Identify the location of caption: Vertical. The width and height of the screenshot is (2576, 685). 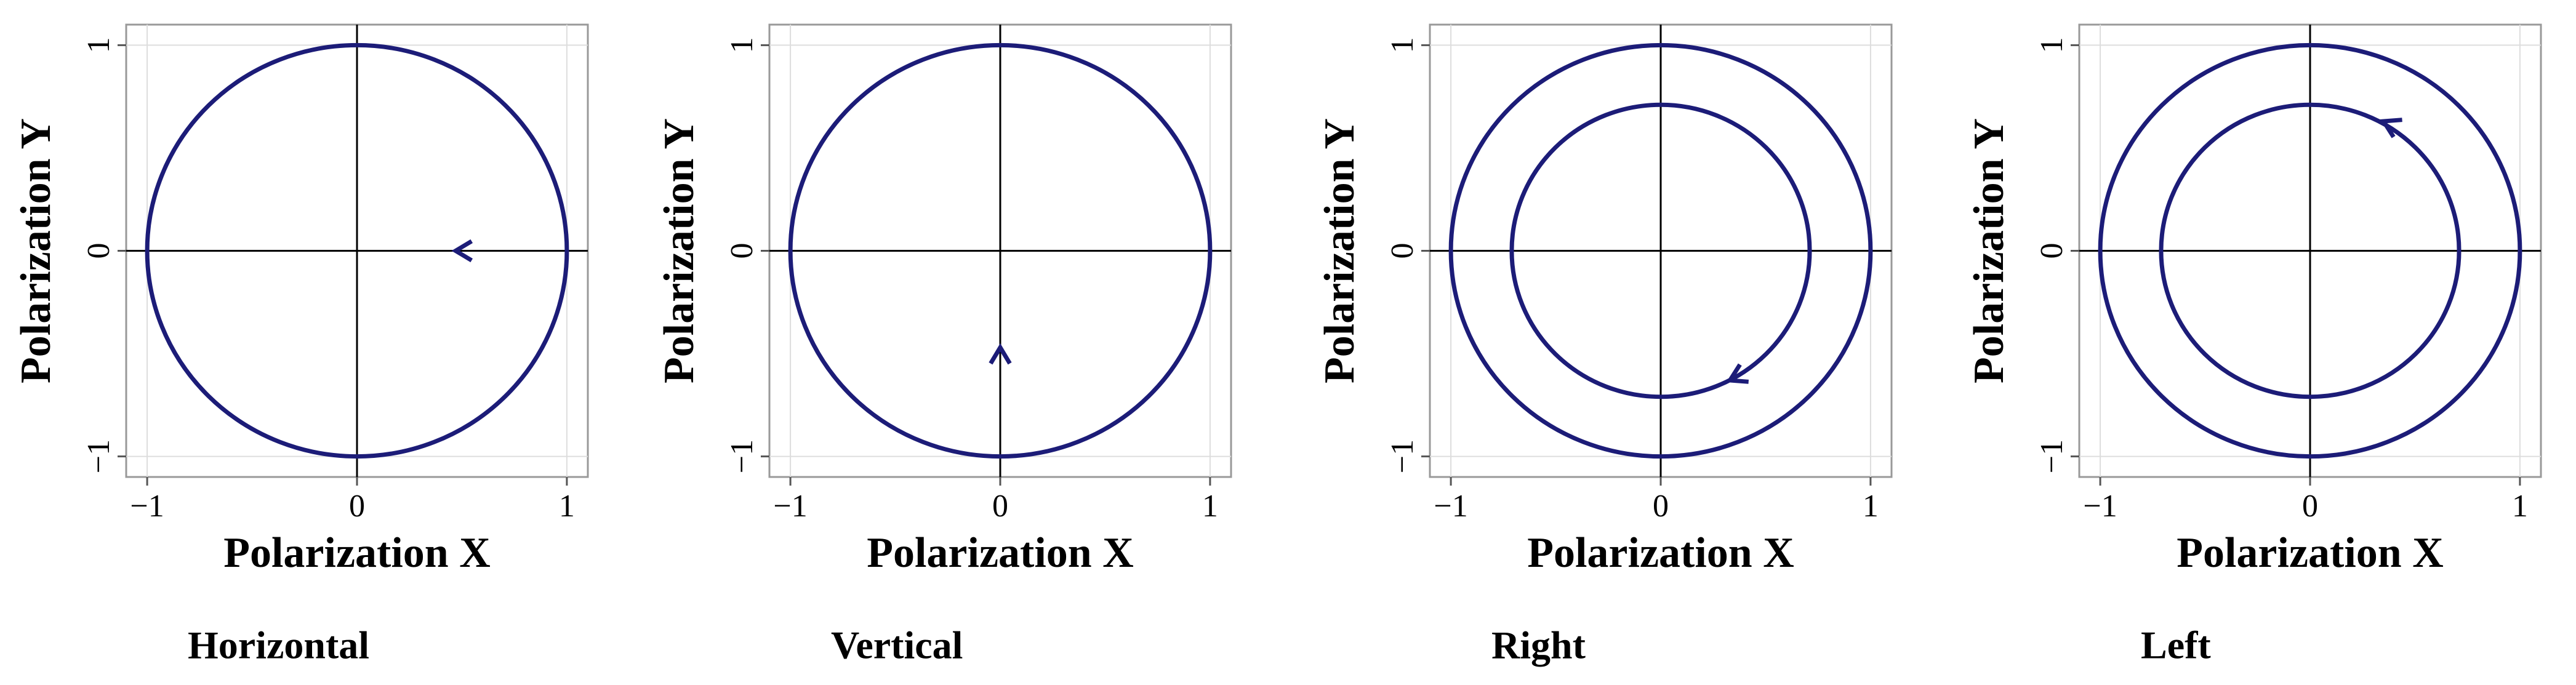
(897, 645).